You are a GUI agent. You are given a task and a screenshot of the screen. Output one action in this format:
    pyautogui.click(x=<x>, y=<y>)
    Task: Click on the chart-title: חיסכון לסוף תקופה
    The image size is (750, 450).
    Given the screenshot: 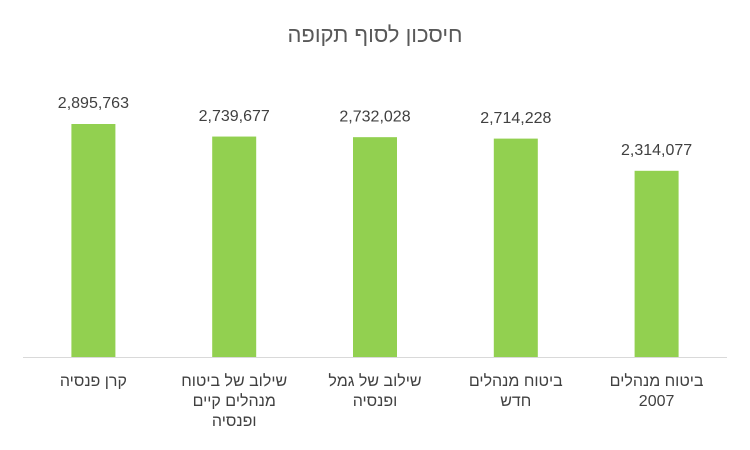 What is the action you would take?
    pyautogui.click(x=374, y=34)
    